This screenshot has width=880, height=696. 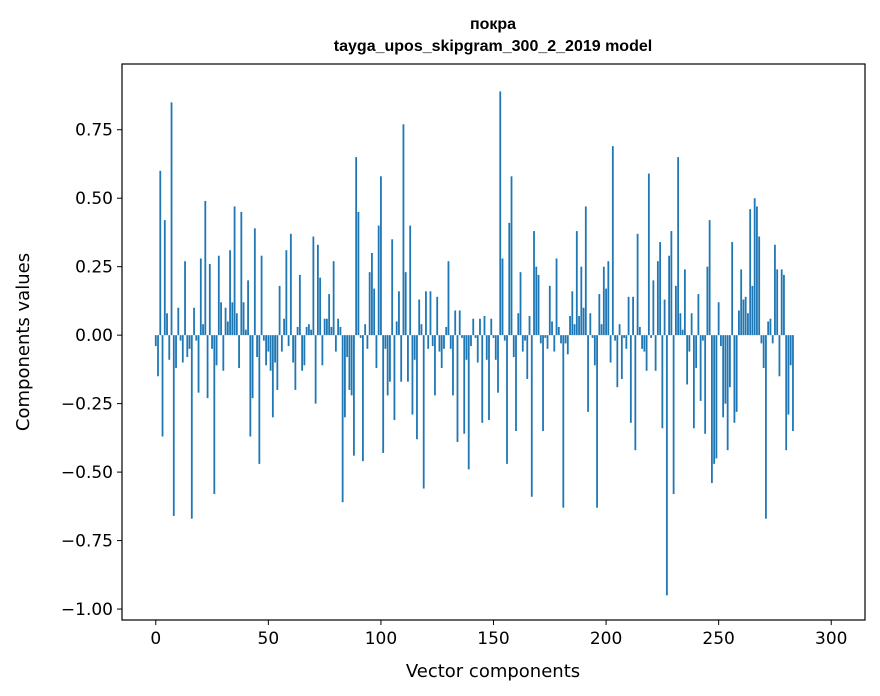 What do you see at coordinates (493, 671) in the screenshot?
I see `x-axis-label: Vector components` at bounding box center [493, 671].